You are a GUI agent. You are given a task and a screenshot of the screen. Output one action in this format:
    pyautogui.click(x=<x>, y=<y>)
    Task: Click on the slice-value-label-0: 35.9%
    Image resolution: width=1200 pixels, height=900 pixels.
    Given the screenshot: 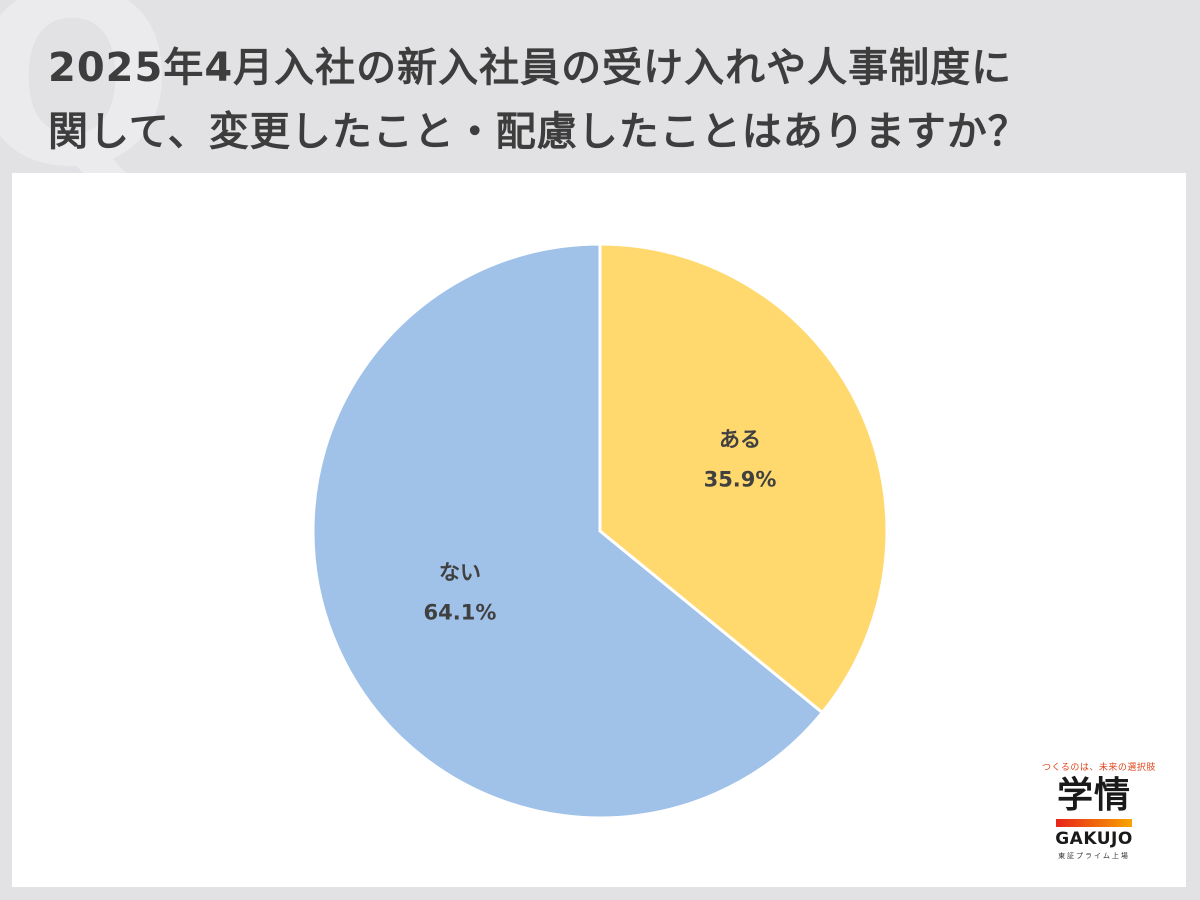 What is the action you would take?
    pyautogui.click(x=740, y=480)
    